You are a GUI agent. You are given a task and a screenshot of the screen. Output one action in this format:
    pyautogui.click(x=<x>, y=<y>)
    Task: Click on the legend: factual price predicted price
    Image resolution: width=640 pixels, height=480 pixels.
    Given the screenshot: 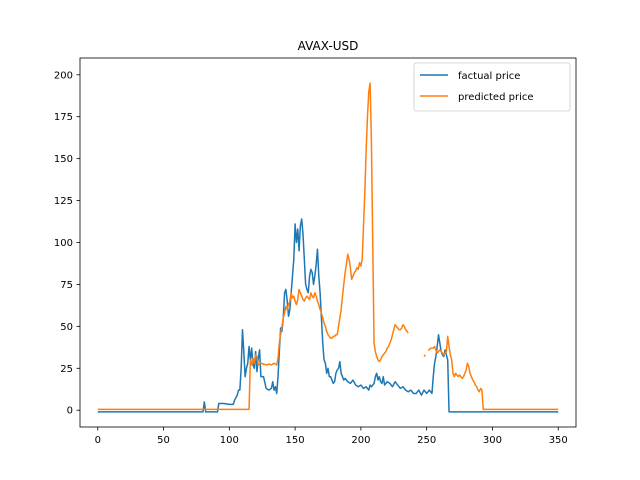 What is the action you would take?
    pyautogui.click(x=492, y=87)
    